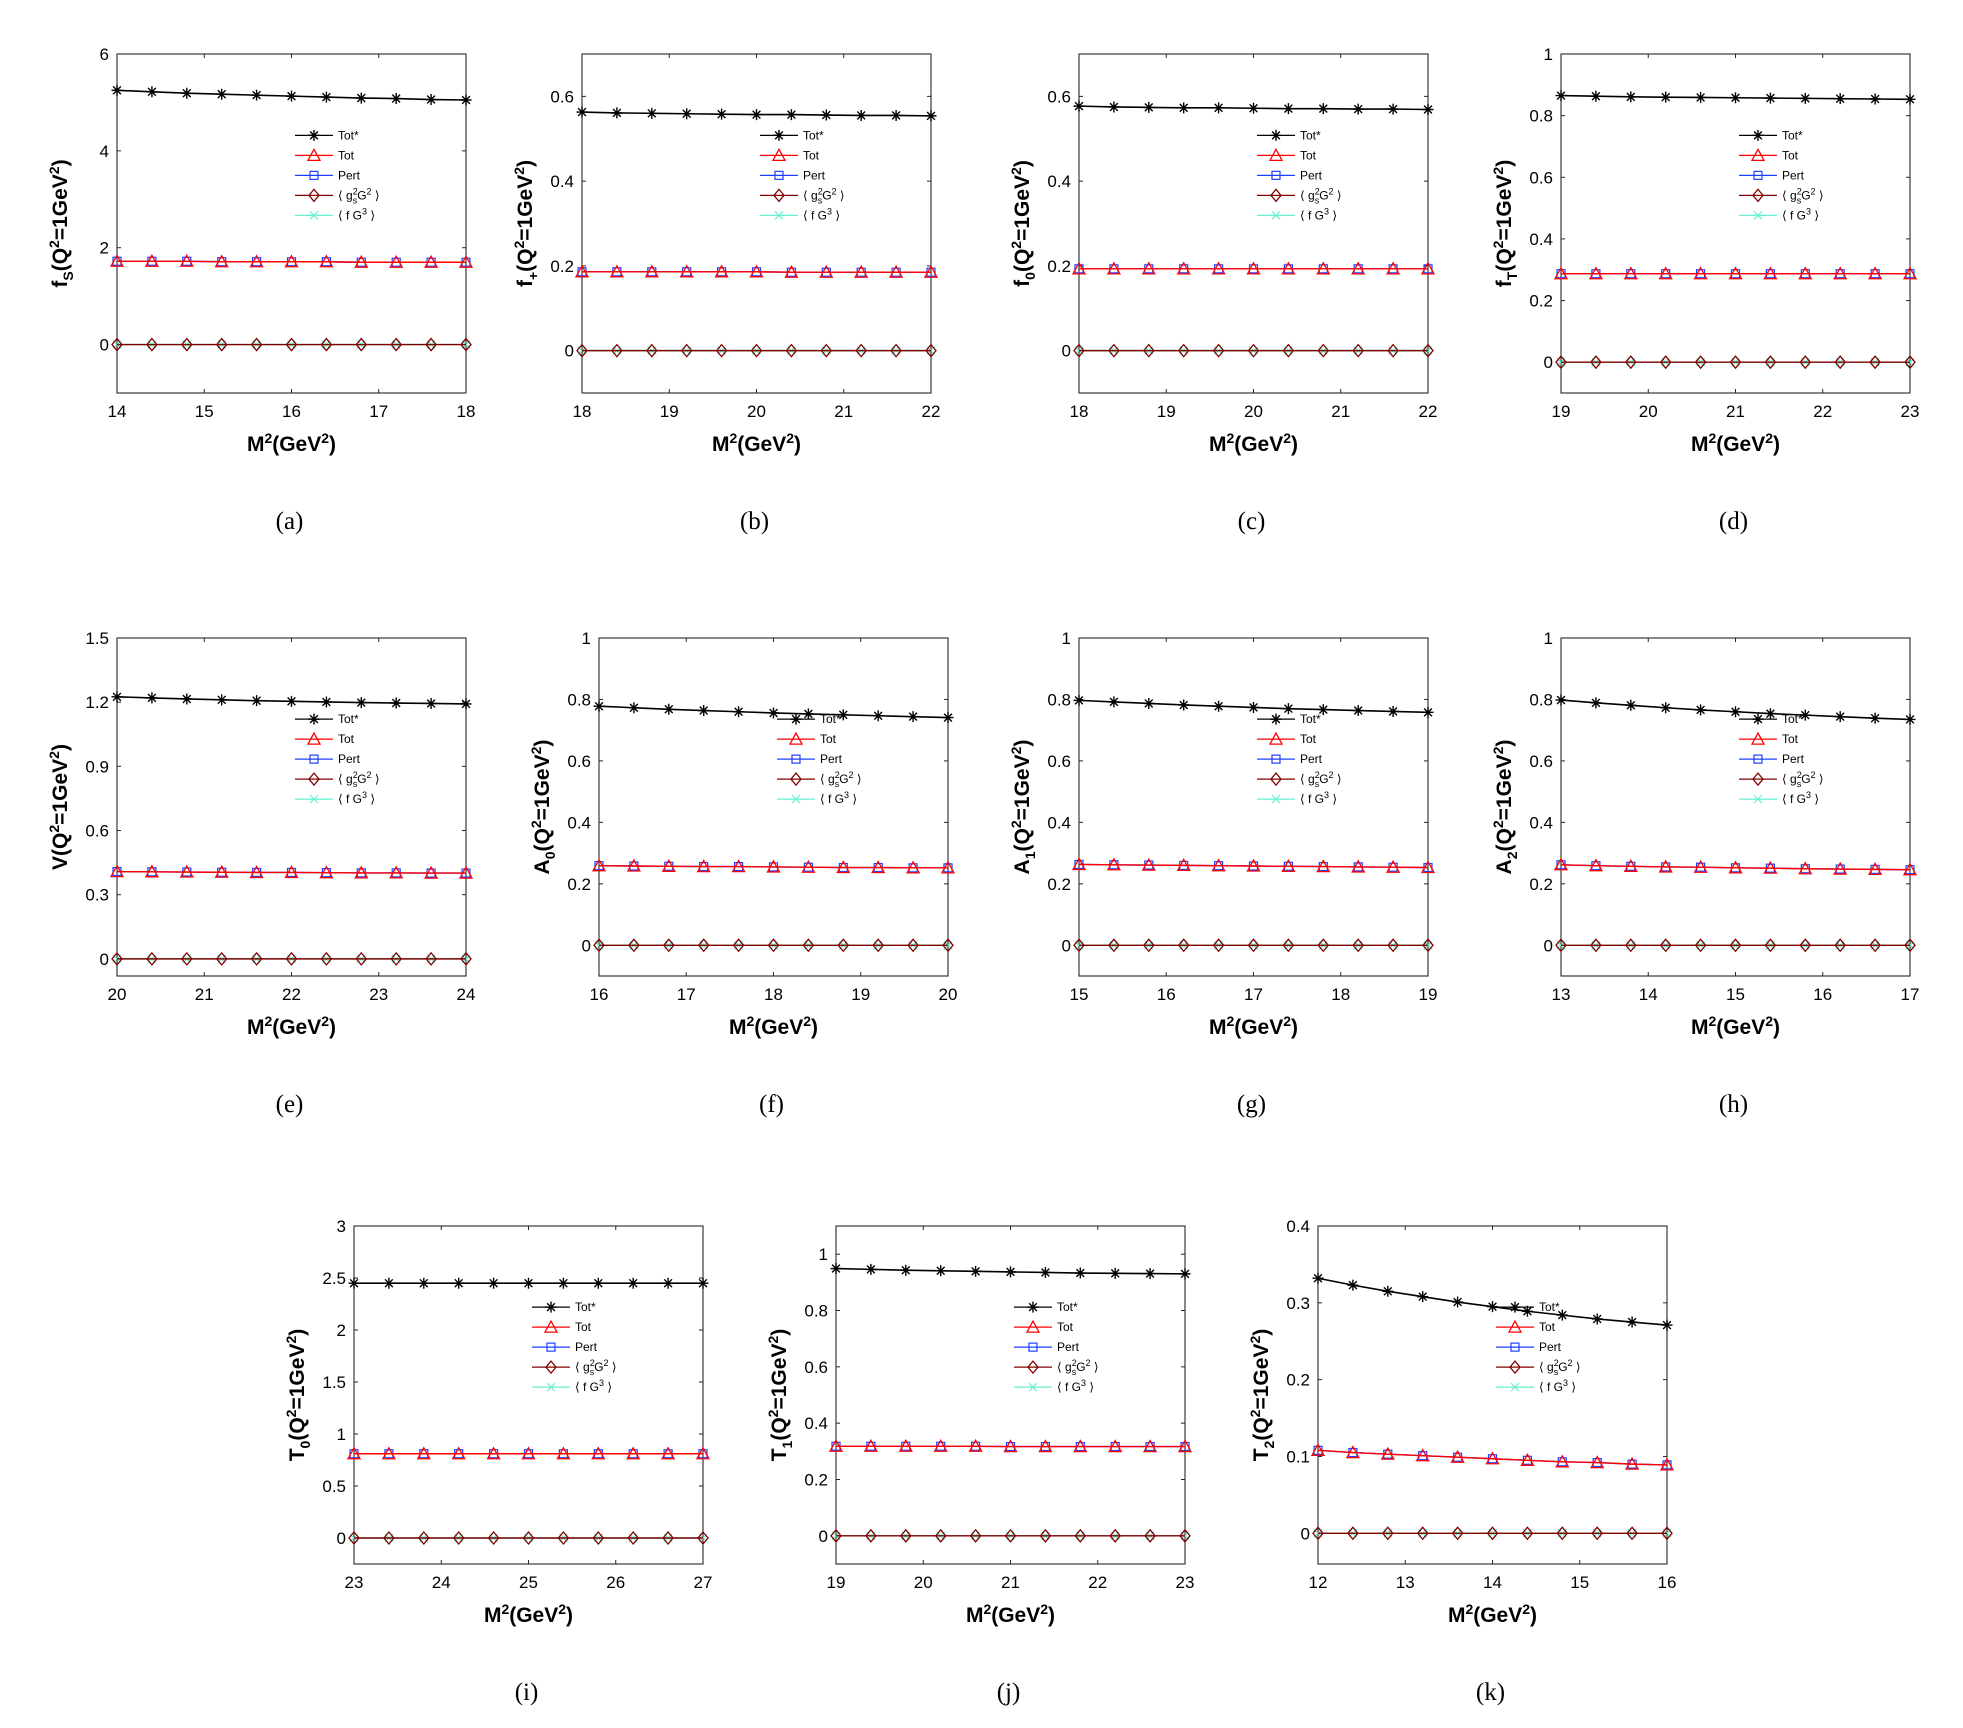  I want to click on y-tick-label: 2, so click(104, 248).